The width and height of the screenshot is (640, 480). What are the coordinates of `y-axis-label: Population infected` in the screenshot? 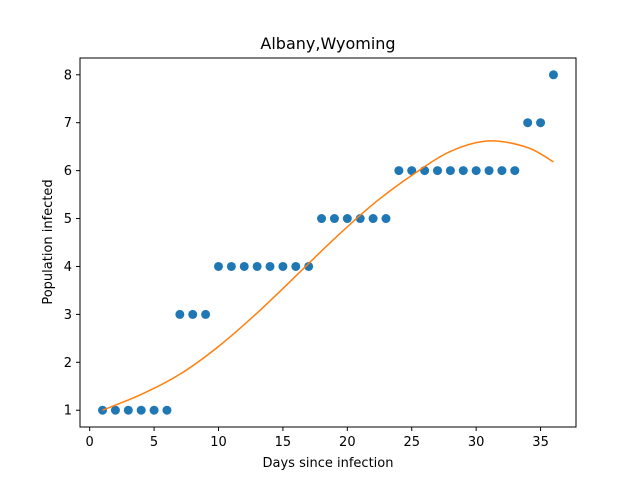 It's located at (48, 241).